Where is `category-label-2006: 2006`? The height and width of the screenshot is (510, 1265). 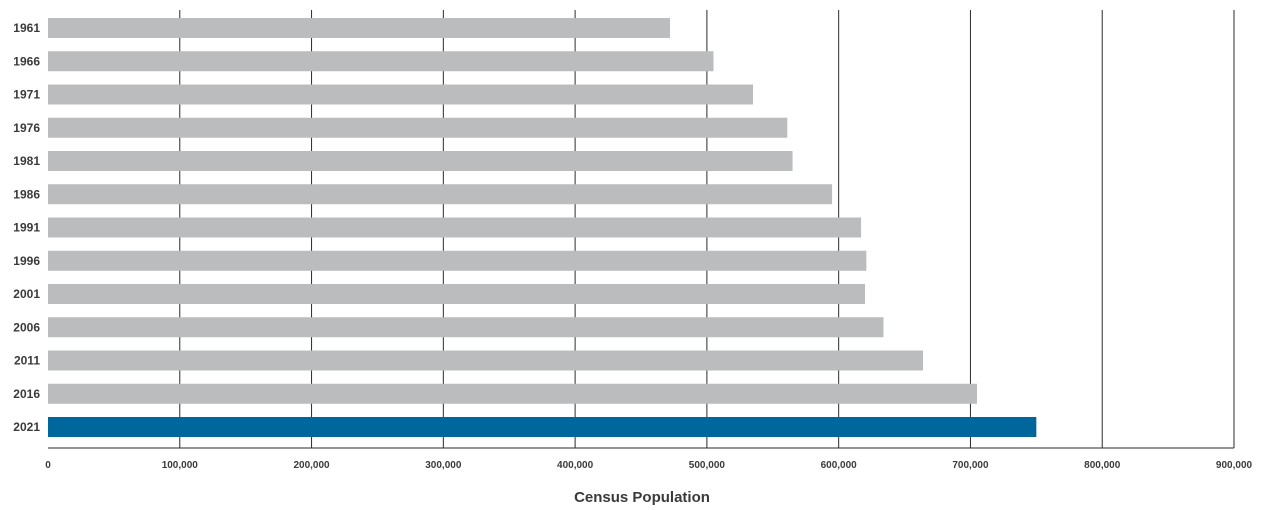
category-label-2006: 2006 is located at coordinates (26, 327).